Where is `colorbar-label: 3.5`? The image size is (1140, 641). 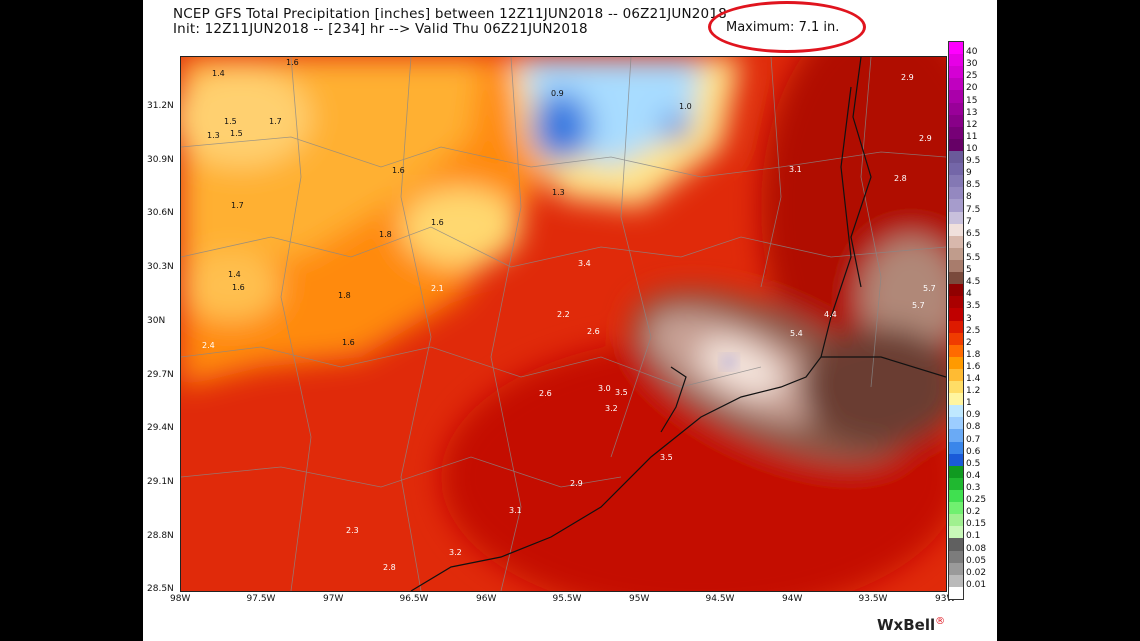
colorbar-label: 3.5 is located at coordinates (973, 306).